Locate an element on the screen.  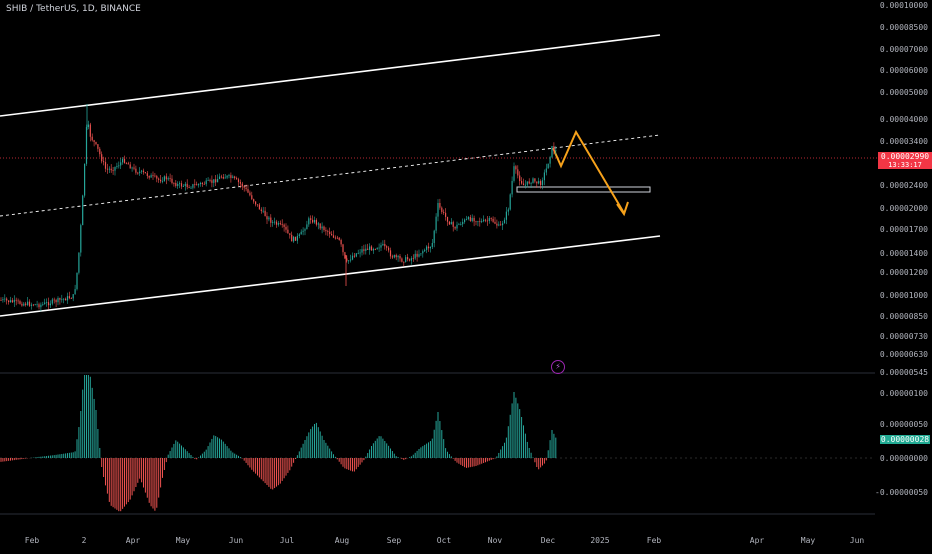
lightning-icon: ⚡ is located at coordinates (558, 367).